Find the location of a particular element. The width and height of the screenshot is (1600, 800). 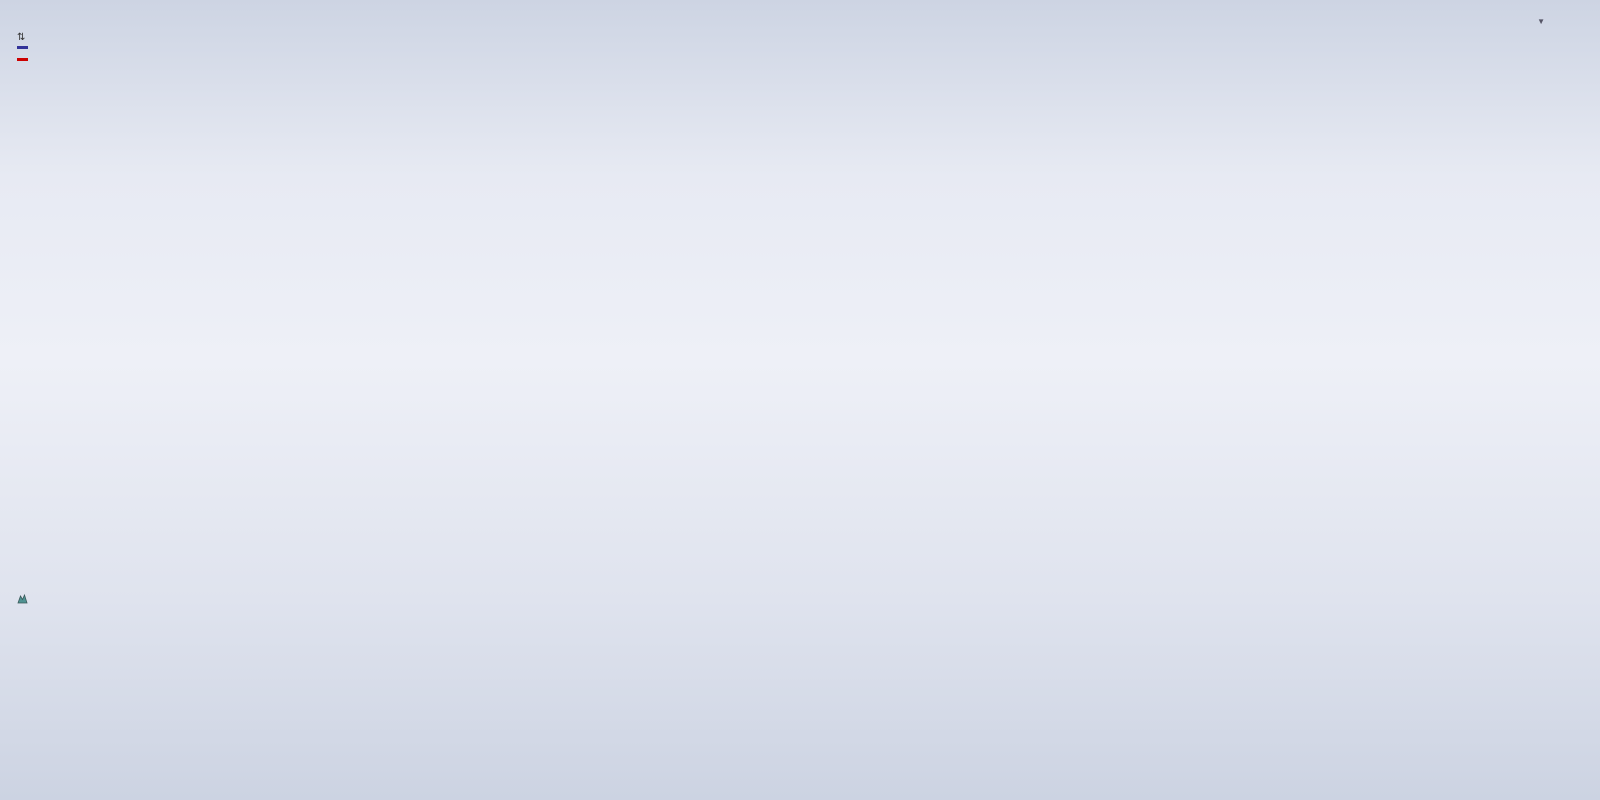

legend-ma200 is located at coordinates (24, 61).